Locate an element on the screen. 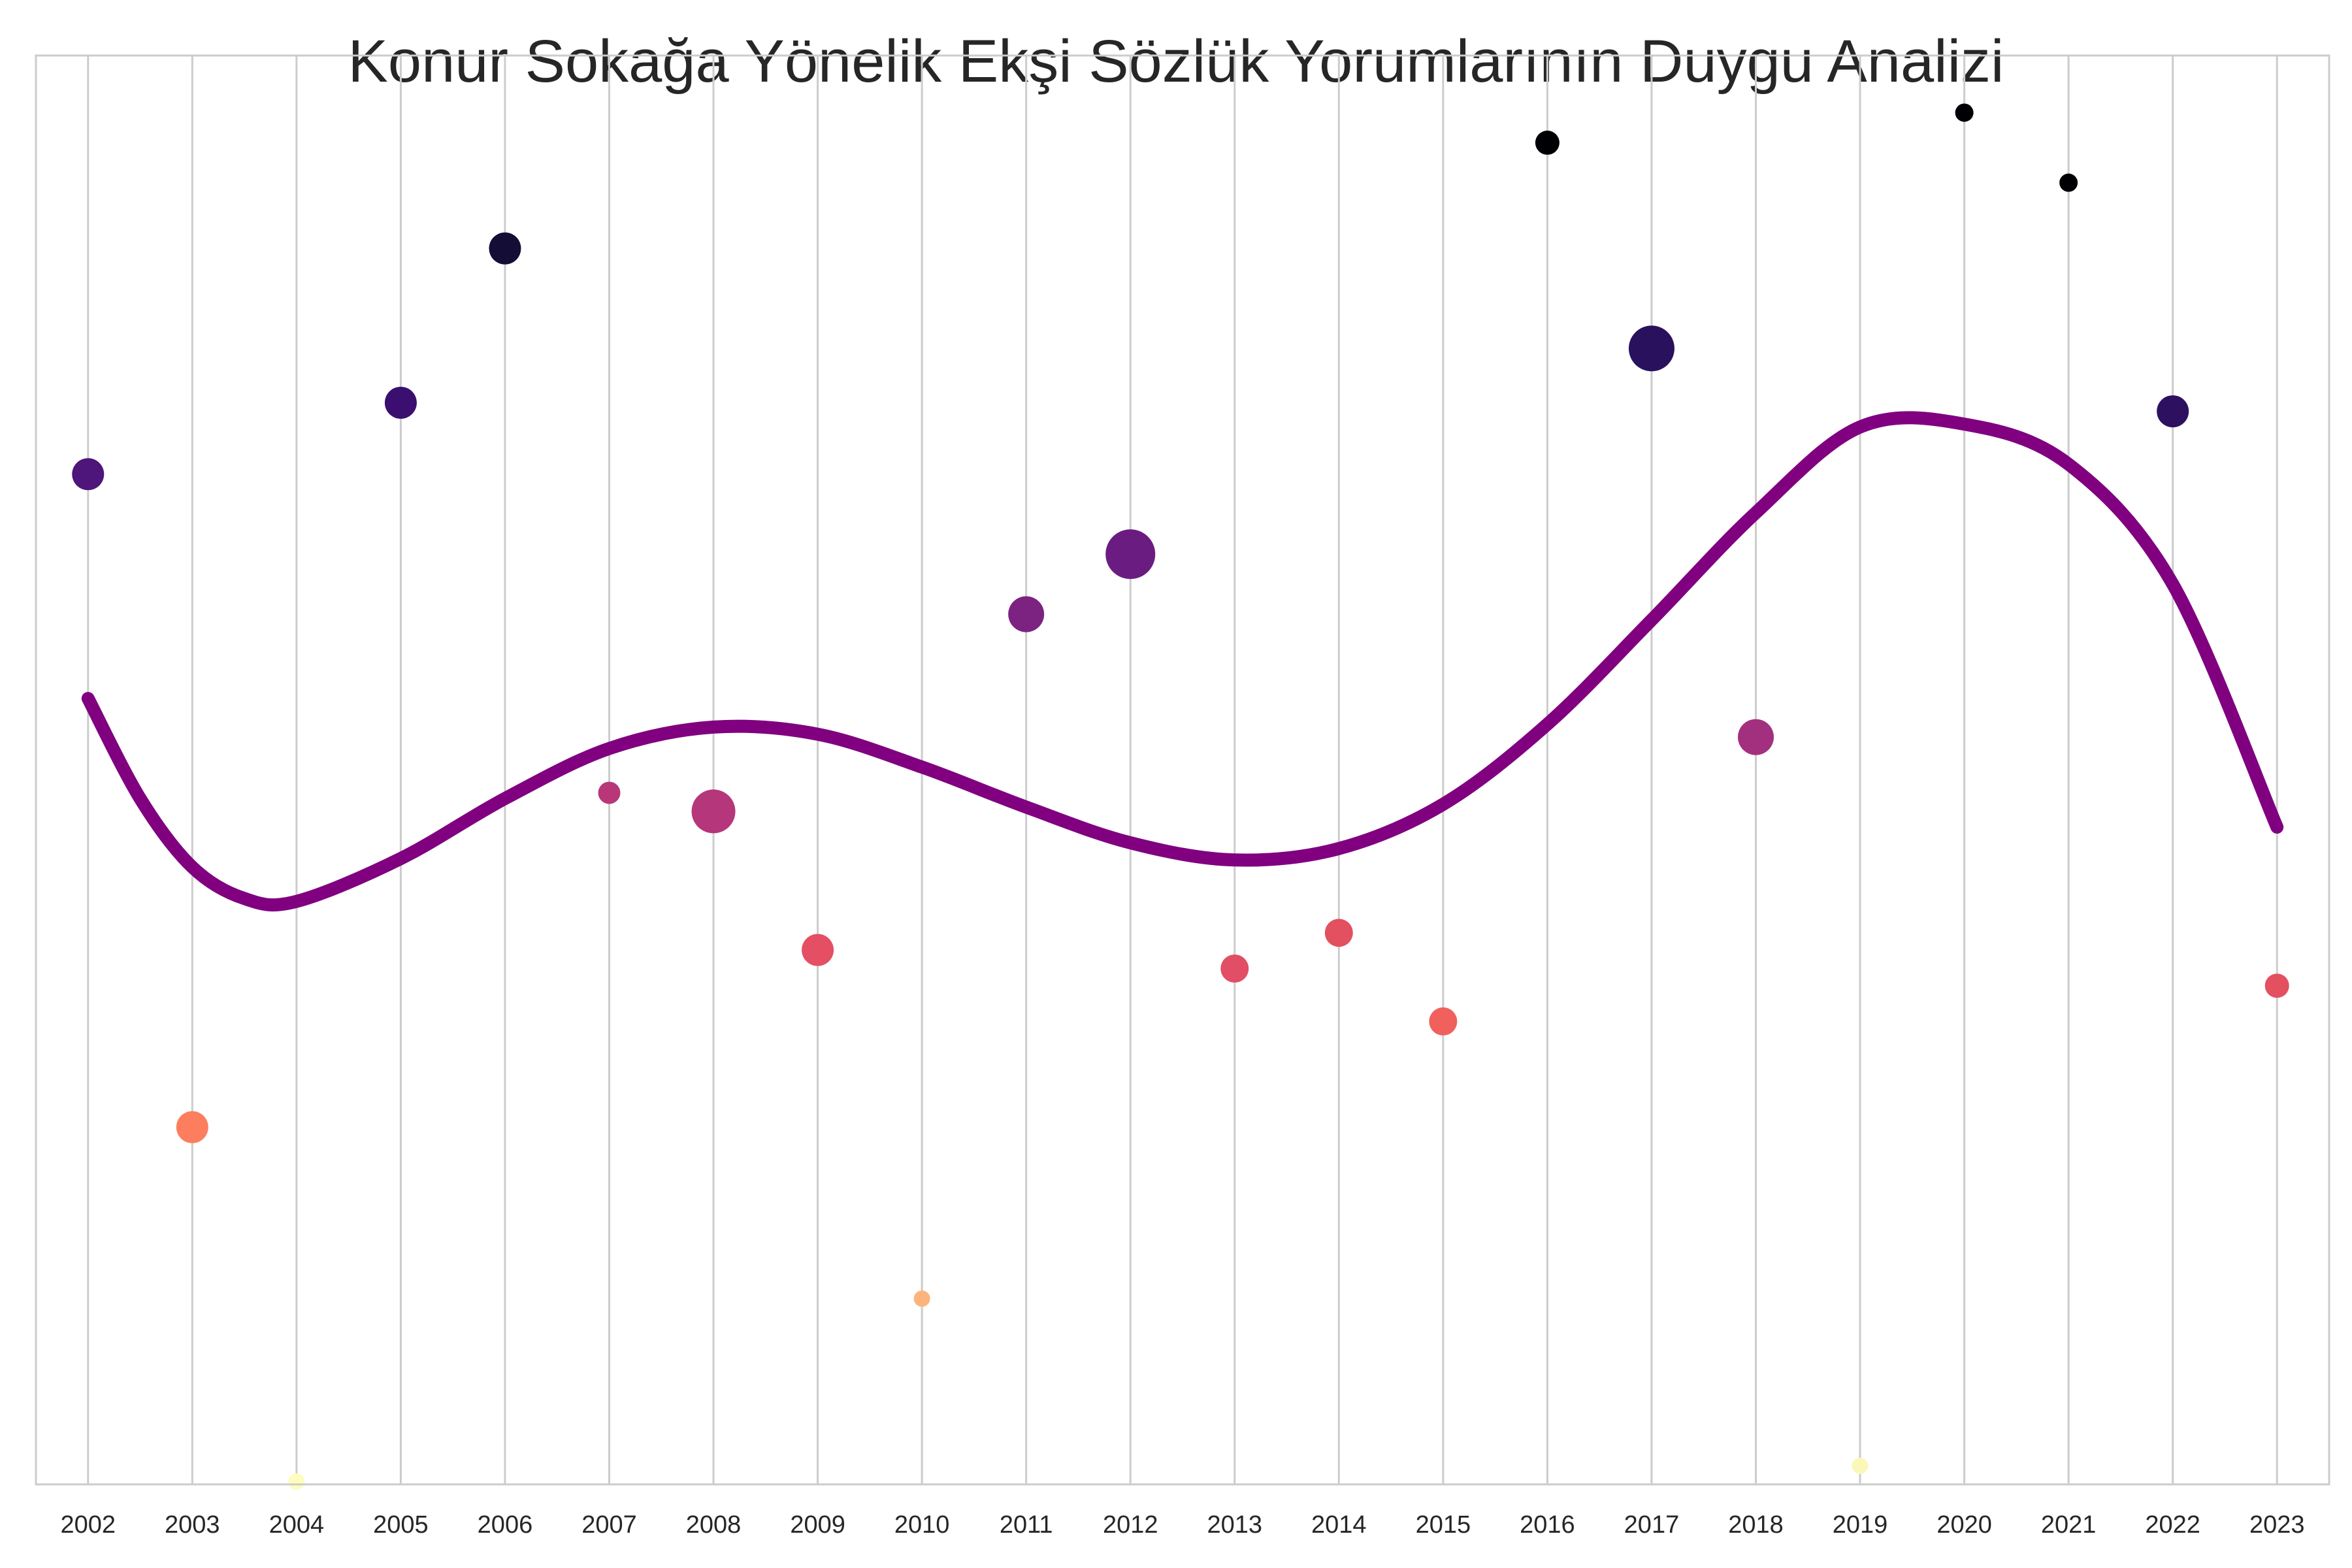 The width and height of the screenshot is (2352, 1568). x-tick-label-2011: 2011 is located at coordinates (1026, 1525).